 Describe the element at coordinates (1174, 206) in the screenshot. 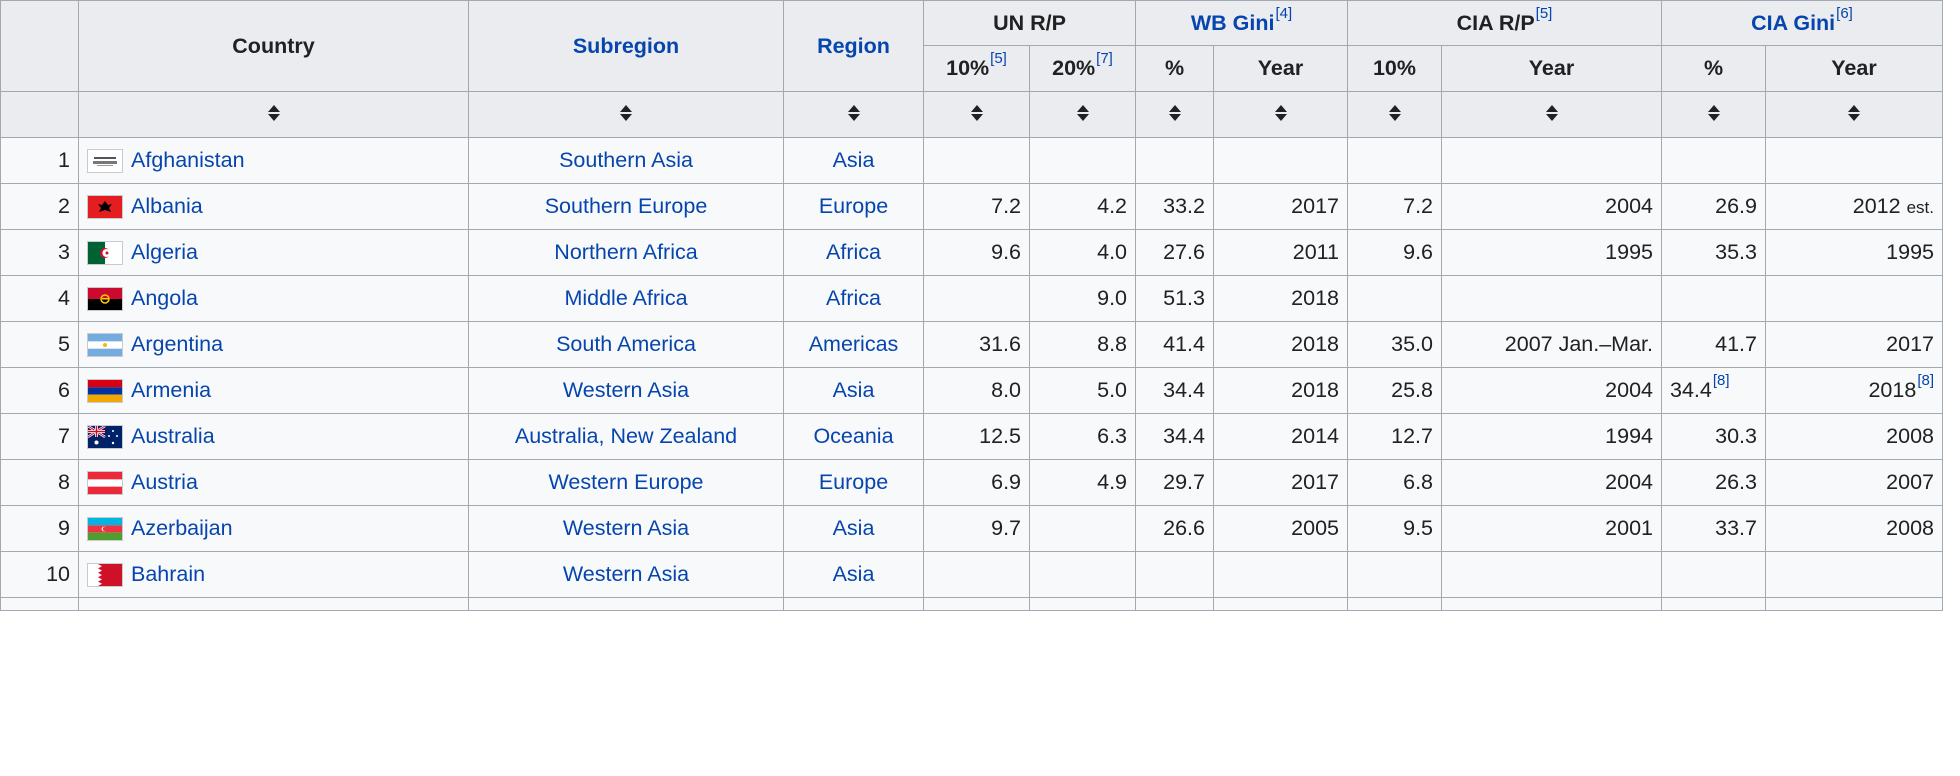

I see `wb-pct-cell: 33.2` at that location.